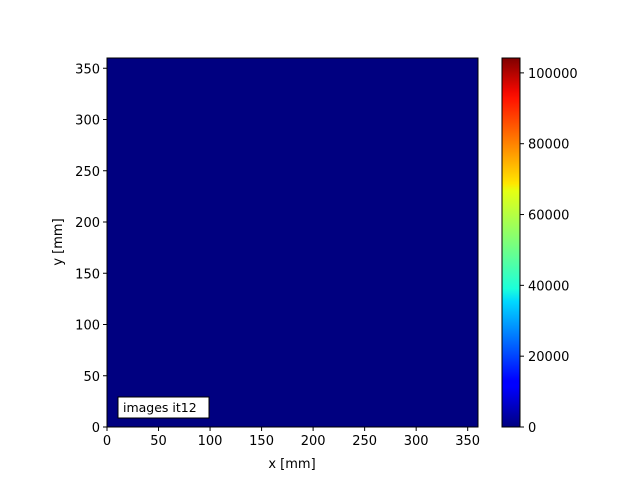 This screenshot has width=640, height=484. What do you see at coordinates (87, 274) in the screenshot?
I see `y-tick-label: 150` at bounding box center [87, 274].